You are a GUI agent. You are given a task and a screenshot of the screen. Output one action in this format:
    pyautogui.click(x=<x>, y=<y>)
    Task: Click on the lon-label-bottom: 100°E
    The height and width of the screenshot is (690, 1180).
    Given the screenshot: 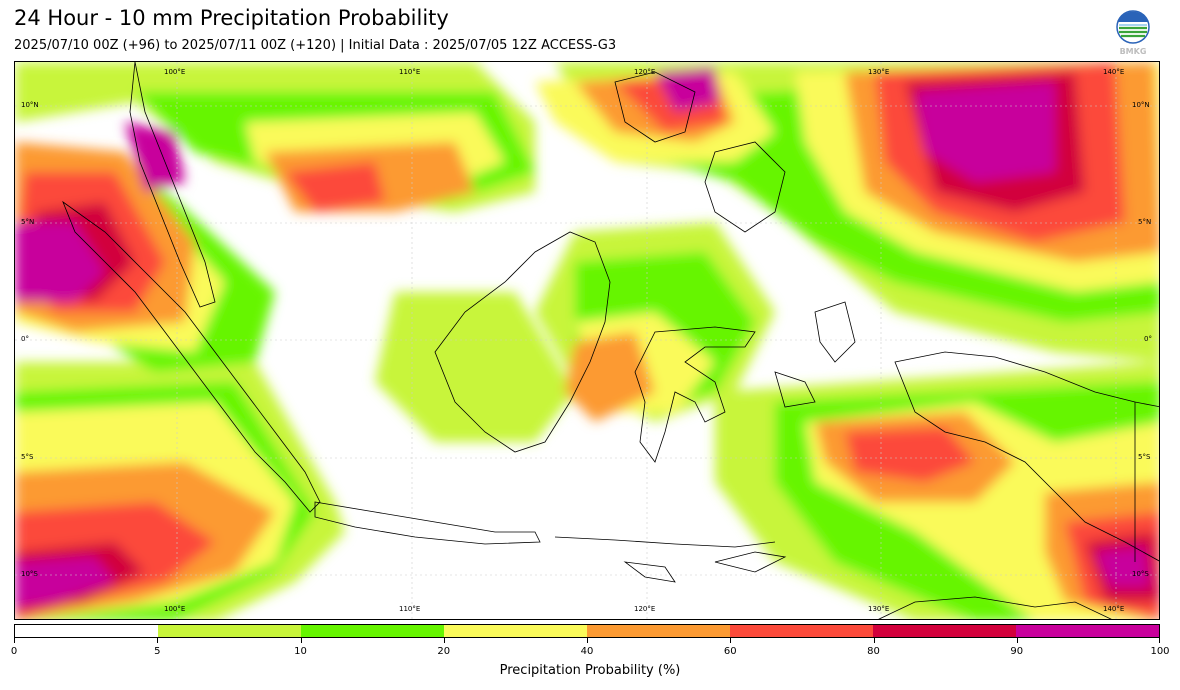 What is the action you would take?
    pyautogui.click(x=175, y=609)
    